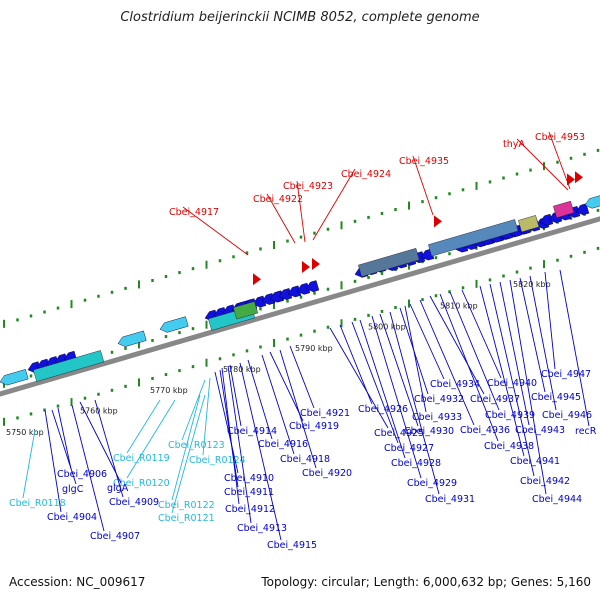  Describe the element at coordinates (73, 489) in the screenshot. I see `blue-gene-label: glgC` at that location.